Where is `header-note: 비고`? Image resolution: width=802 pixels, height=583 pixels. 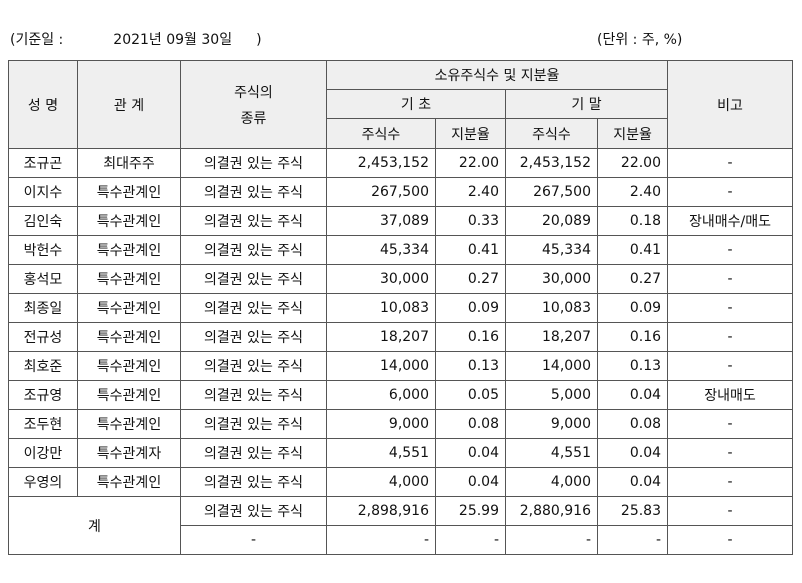 header-note: 비고 is located at coordinates (730, 104).